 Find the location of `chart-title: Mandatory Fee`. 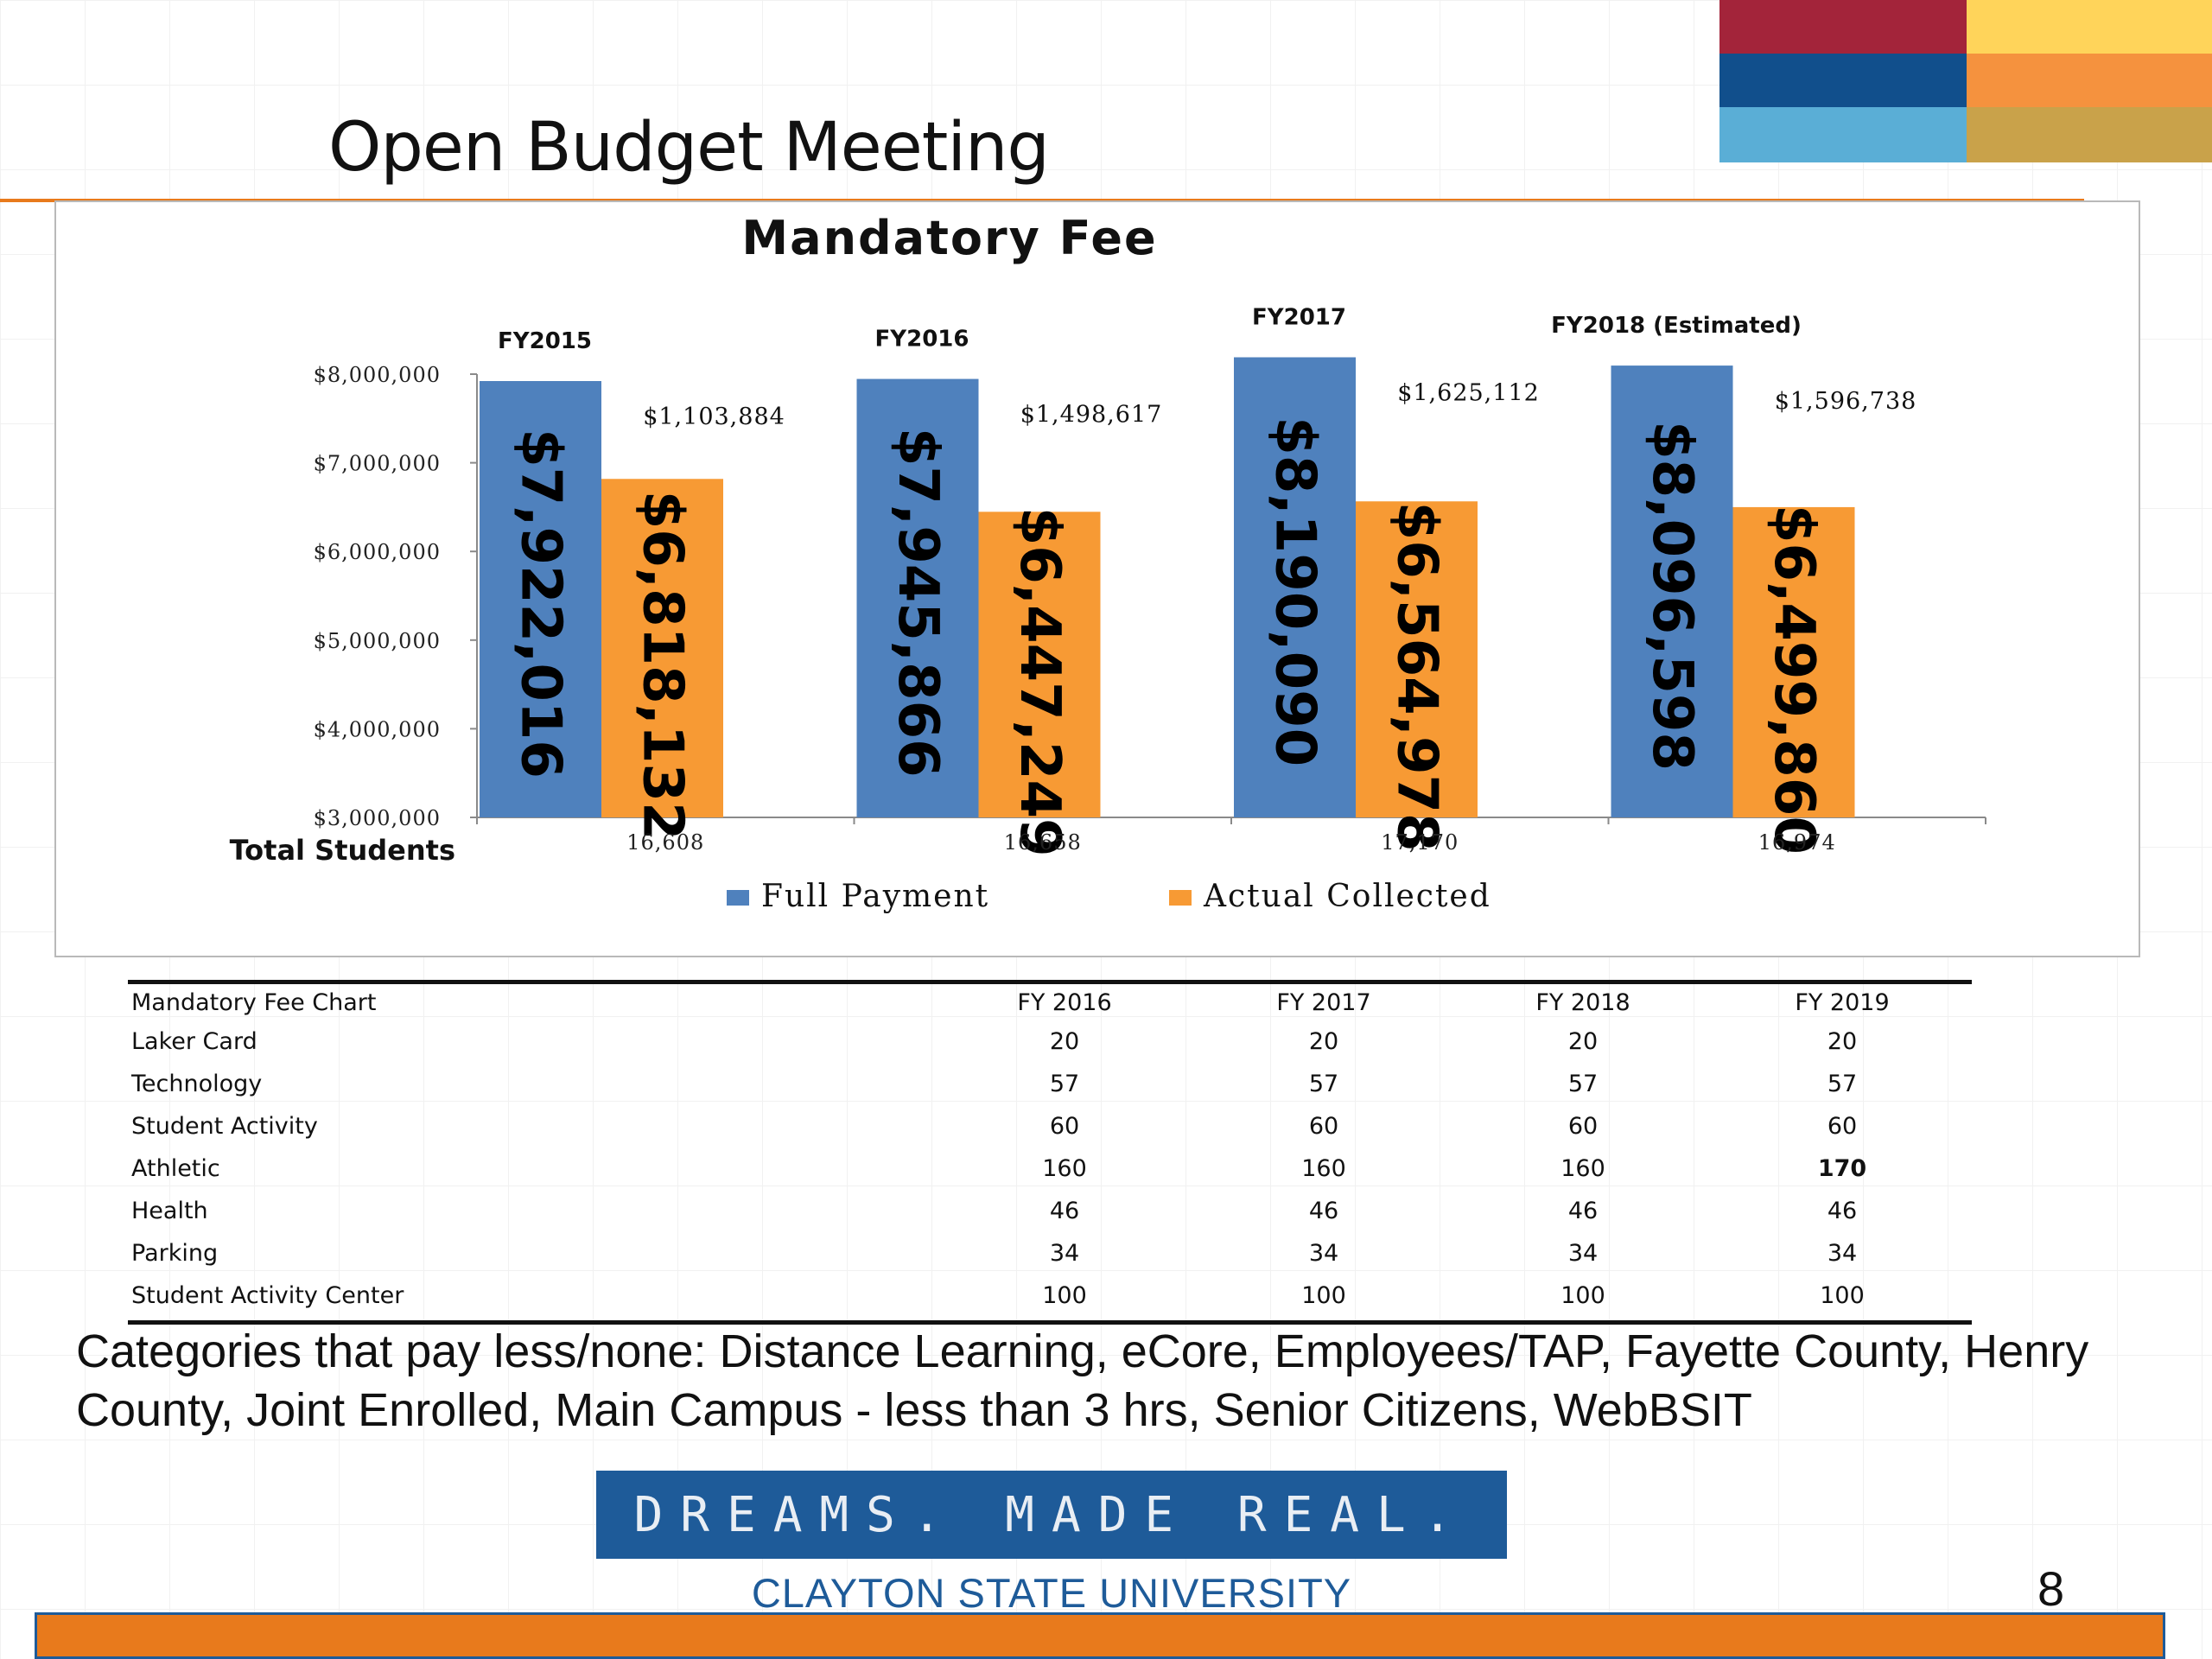

chart-title: Mandatory Fee is located at coordinates (949, 238).